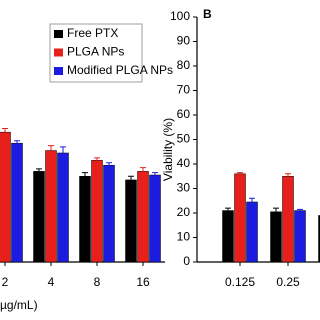  Describe the element at coordinates (180, 16) in the screenshot. I see `y-tick-label: 100` at that location.